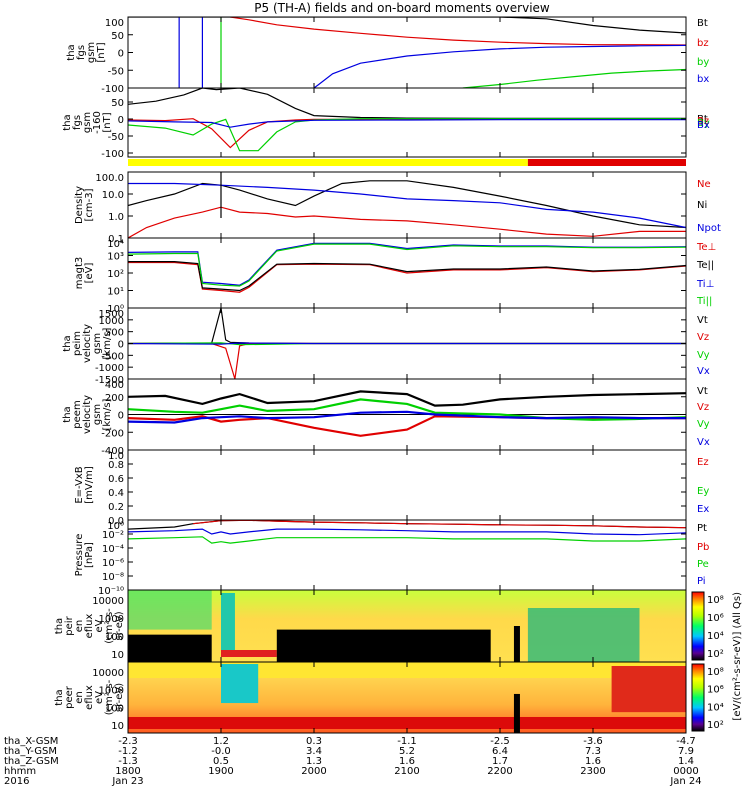 The width and height of the screenshot is (750, 804). What do you see at coordinates (407, 751) in the screenshot?
I see `x-tick-label: 5.2` at bounding box center [407, 751].